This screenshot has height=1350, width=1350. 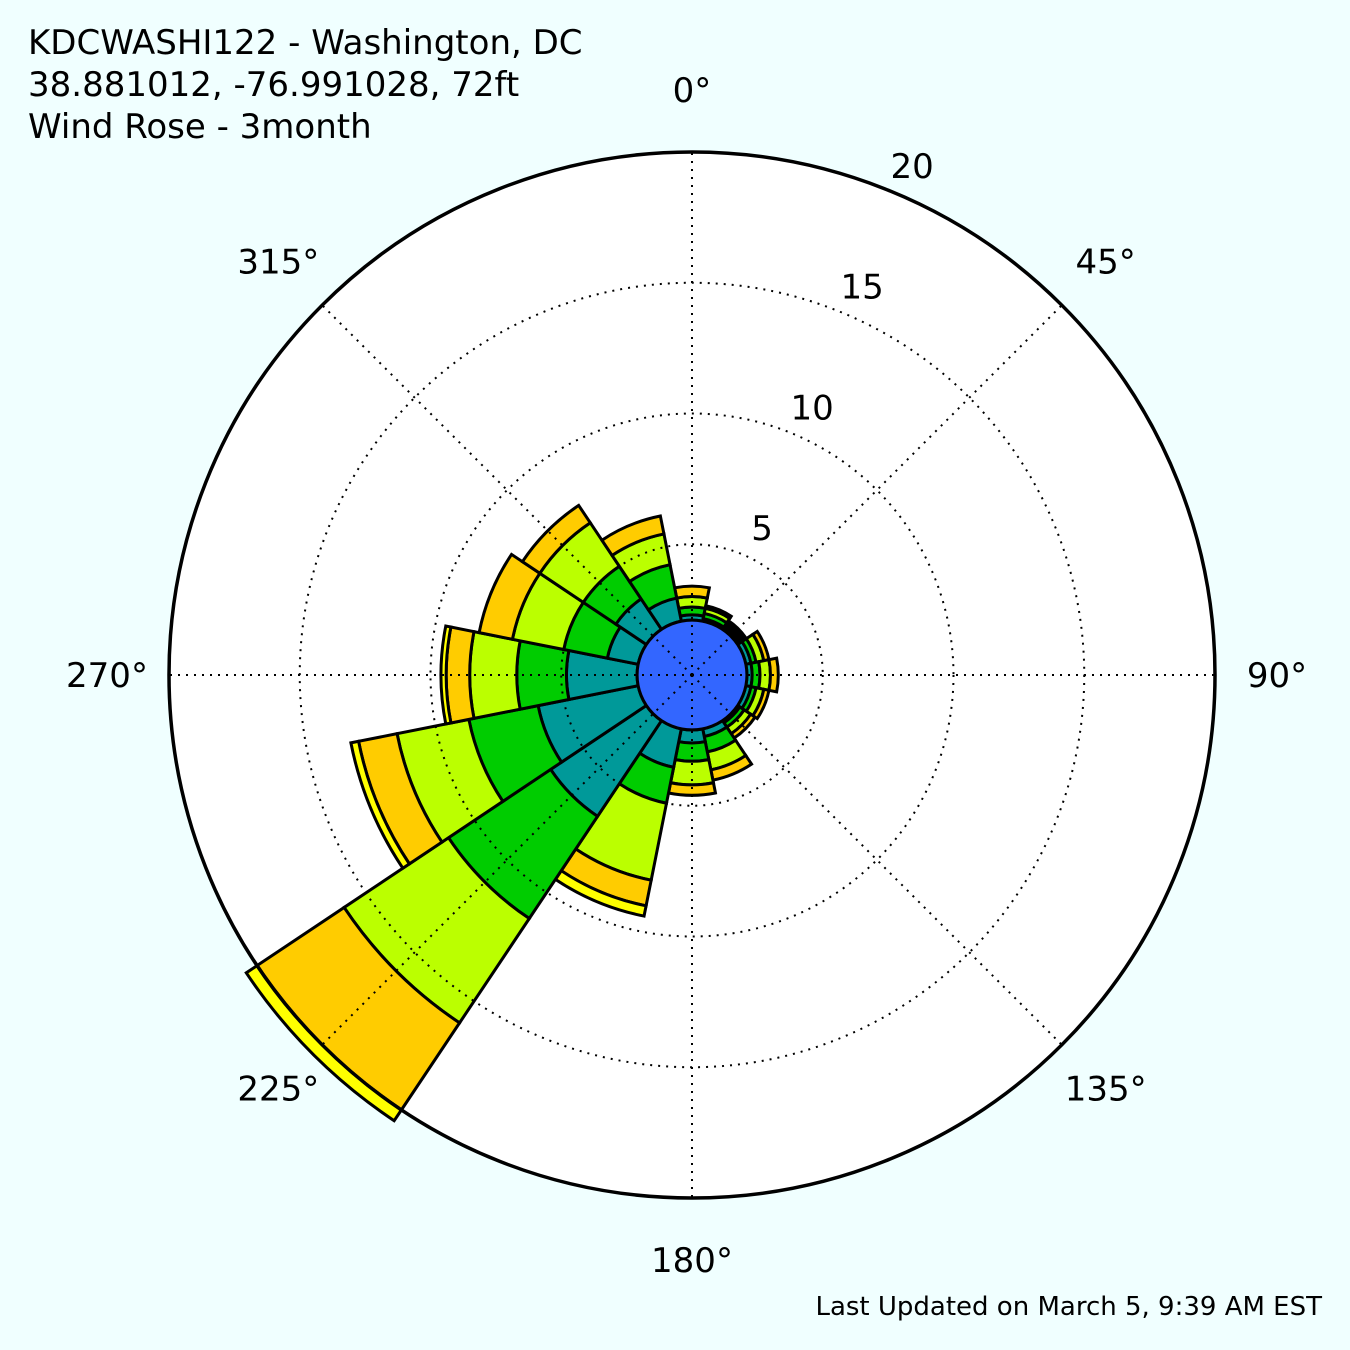 I want to click on station-coordinates: 38.881012, -76.991028, 72ft, so click(x=274, y=85).